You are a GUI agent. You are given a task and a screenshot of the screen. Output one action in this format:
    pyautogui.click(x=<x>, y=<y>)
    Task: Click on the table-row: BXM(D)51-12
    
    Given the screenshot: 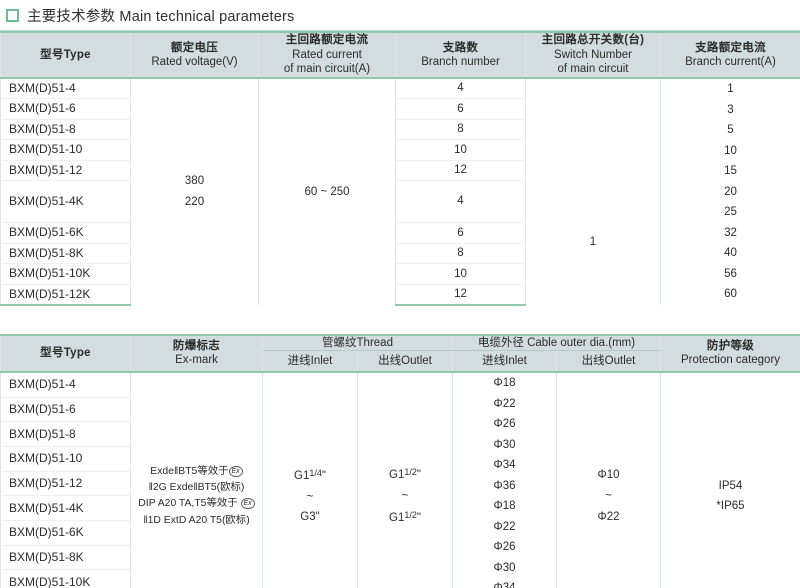 What is the action you would take?
    pyautogui.click(x=400, y=483)
    